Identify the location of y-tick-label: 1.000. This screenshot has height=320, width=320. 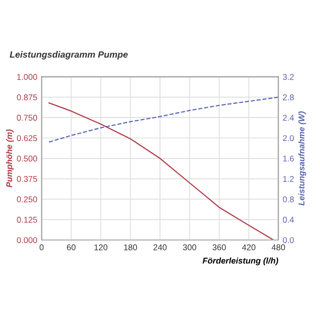
(27, 77).